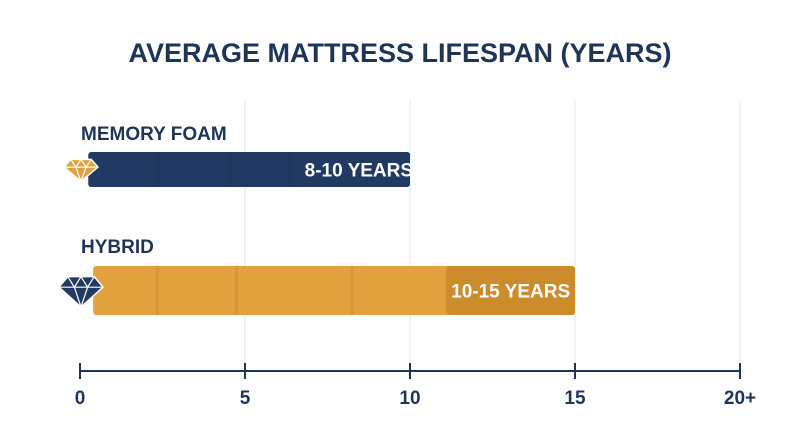 This screenshot has width=800, height=447. What do you see at coordinates (245, 398) in the screenshot?
I see `x-tick-label: 5` at bounding box center [245, 398].